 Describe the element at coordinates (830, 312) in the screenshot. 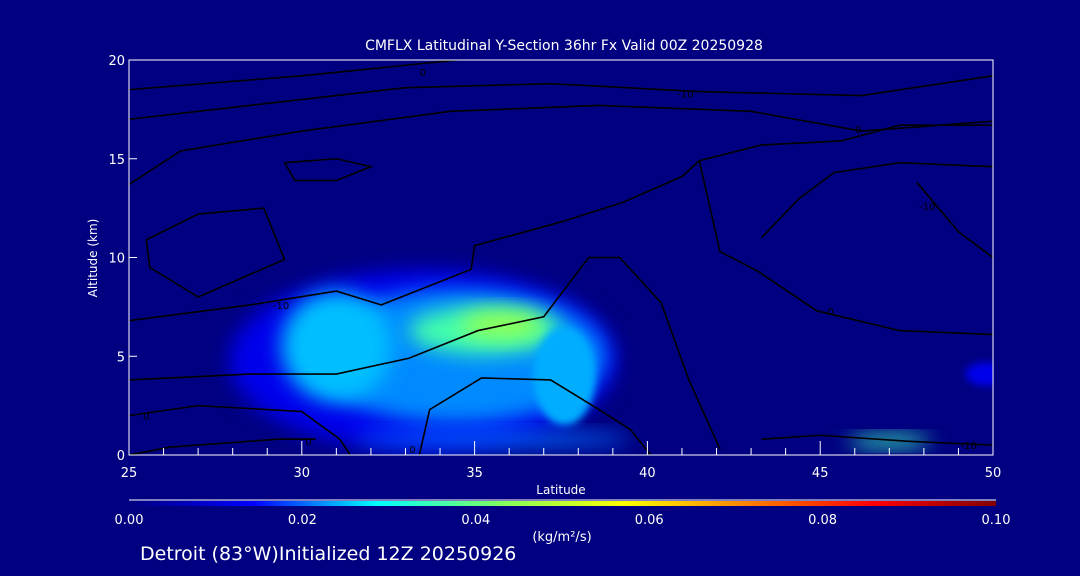

I see `contour-label-10: 0` at that location.